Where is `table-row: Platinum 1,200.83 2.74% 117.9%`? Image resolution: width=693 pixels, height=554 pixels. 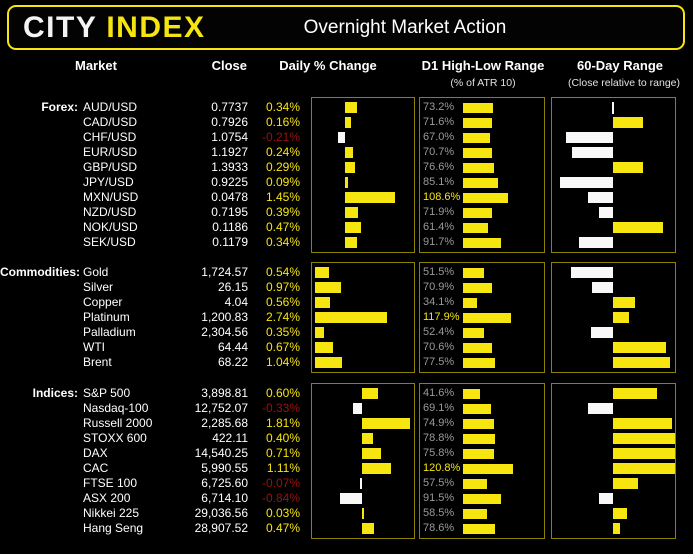 table-row: Platinum 1,200.83 2.74% 117.9% is located at coordinates (346, 317).